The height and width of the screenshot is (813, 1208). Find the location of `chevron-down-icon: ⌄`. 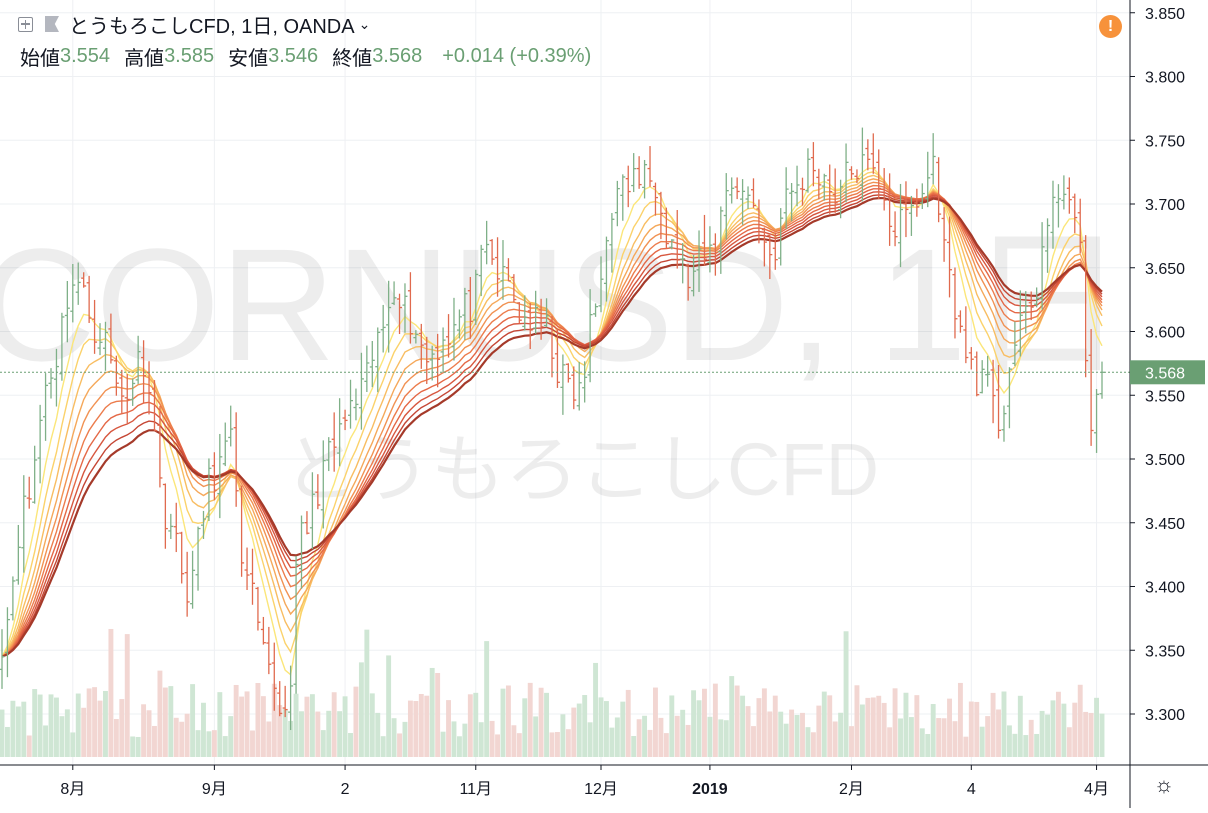

chevron-down-icon: ⌄ is located at coordinates (364, 23).